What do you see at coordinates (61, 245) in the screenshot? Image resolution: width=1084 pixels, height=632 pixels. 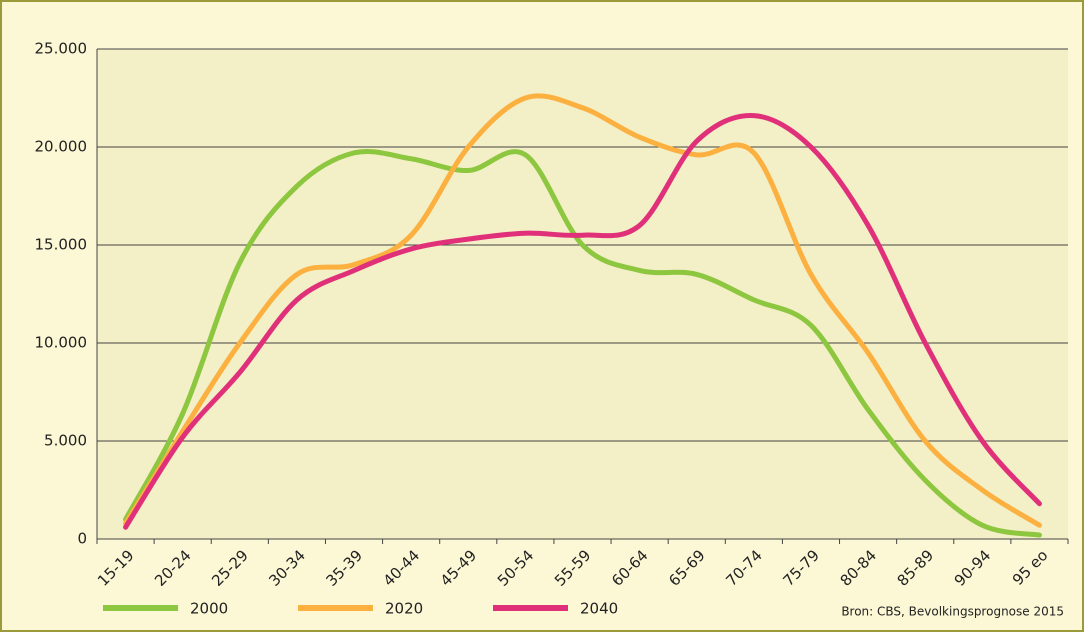 I see `y-tick-label: 15.000` at bounding box center [61, 245].